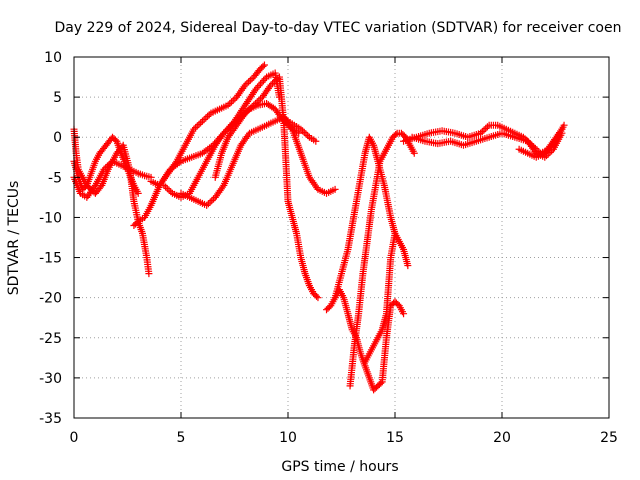  What do you see at coordinates (57, 138) in the screenshot?
I see `y-tick-label: 0` at bounding box center [57, 138].